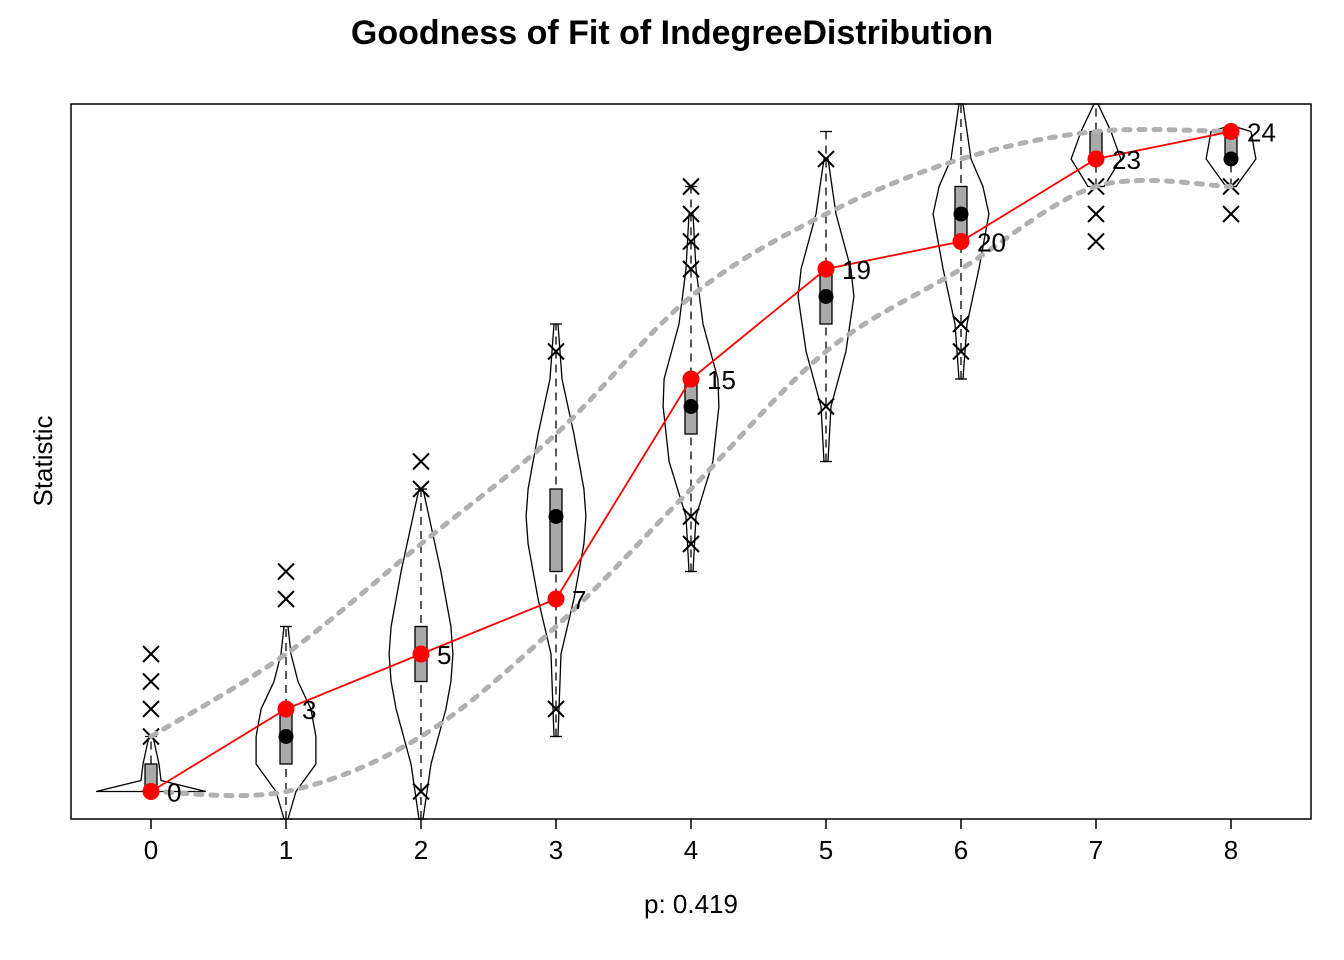 Image resolution: width=1344 pixels, height=960 pixels. I want to click on box, so click(556, 530).